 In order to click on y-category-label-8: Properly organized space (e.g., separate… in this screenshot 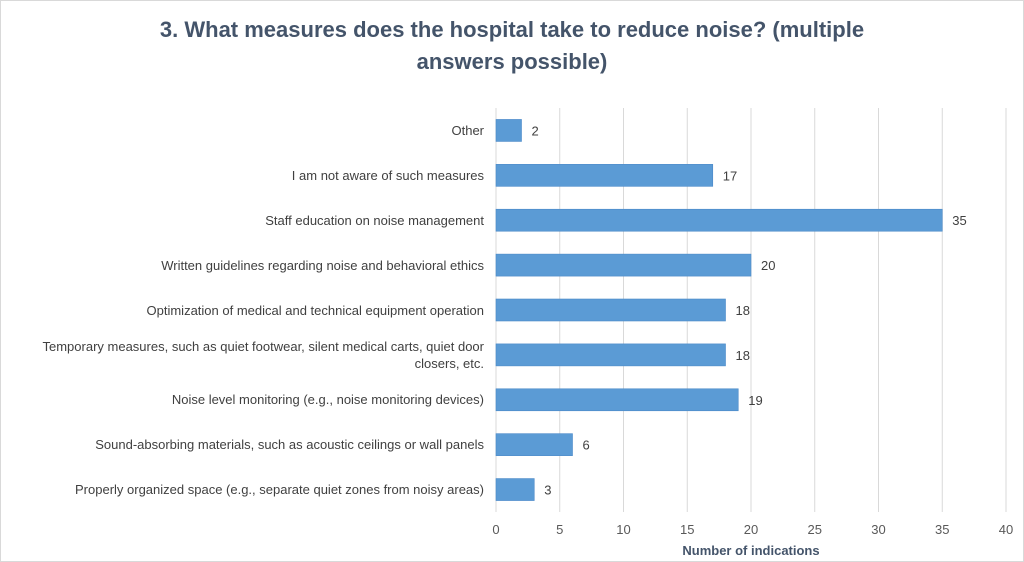, I will do `click(279, 490)`.